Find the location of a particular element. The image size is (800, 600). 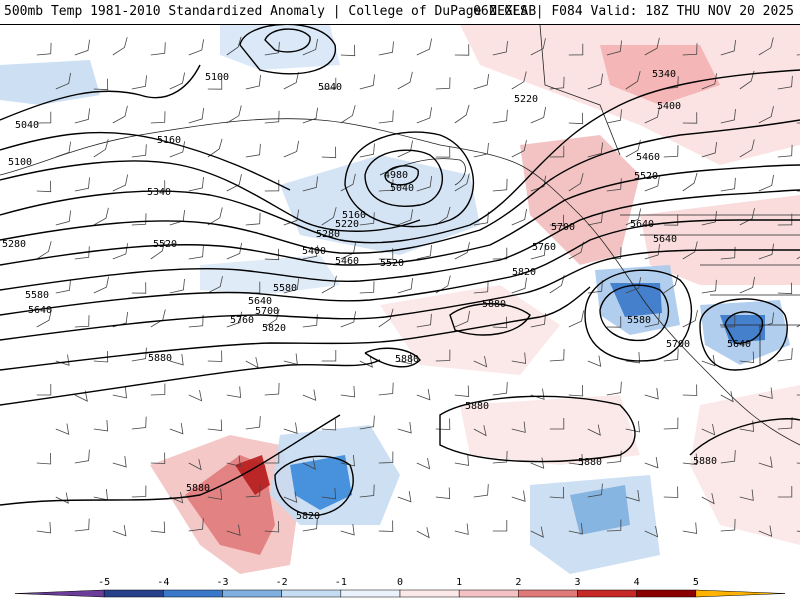

contour-label: 5040 is located at coordinates (27, 125).